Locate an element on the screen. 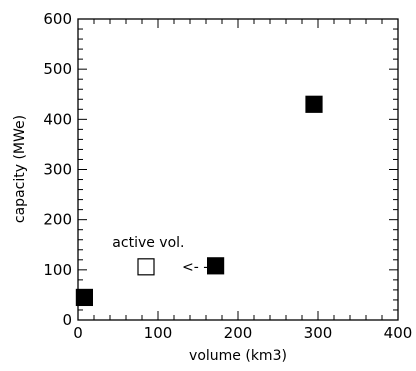 This screenshot has width=416, height=371. y-tick-label: 200 is located at coordinates (57, 220).